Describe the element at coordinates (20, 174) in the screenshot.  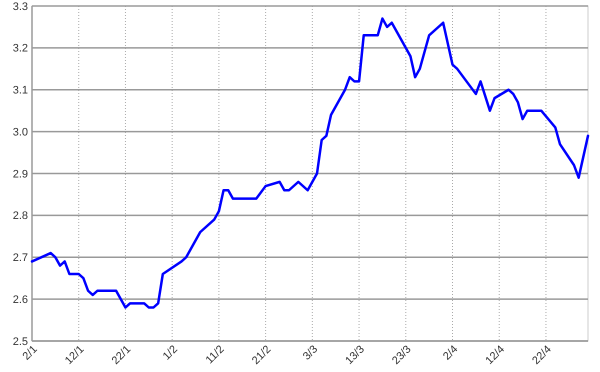
I see `y-tick-label: 2.9` at that location.